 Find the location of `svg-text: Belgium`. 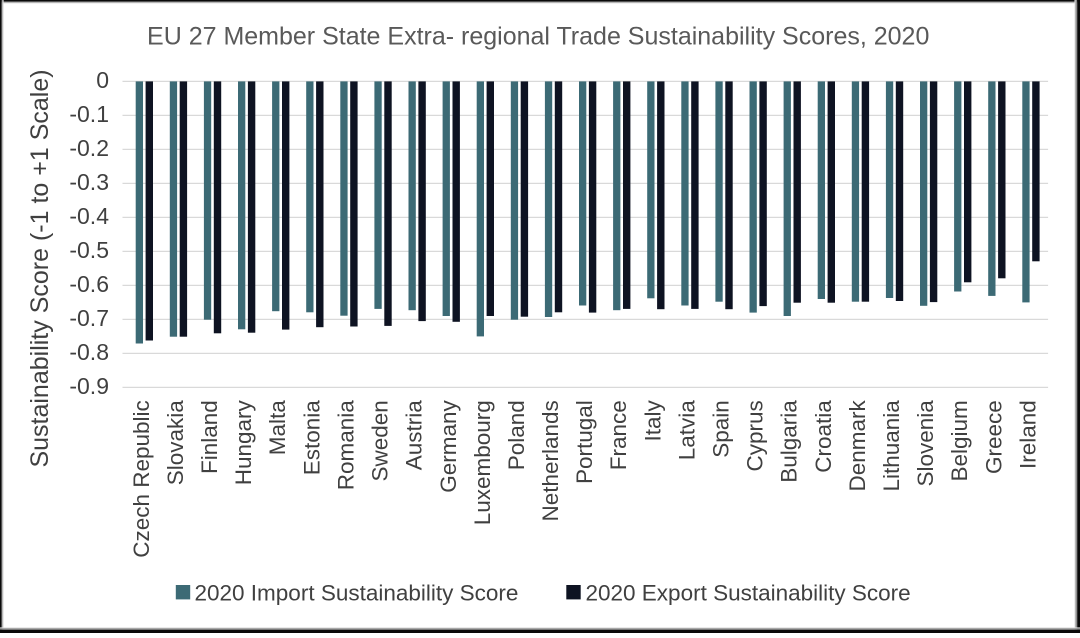

svg-text: Belgium is located at coordinates (959, 440).